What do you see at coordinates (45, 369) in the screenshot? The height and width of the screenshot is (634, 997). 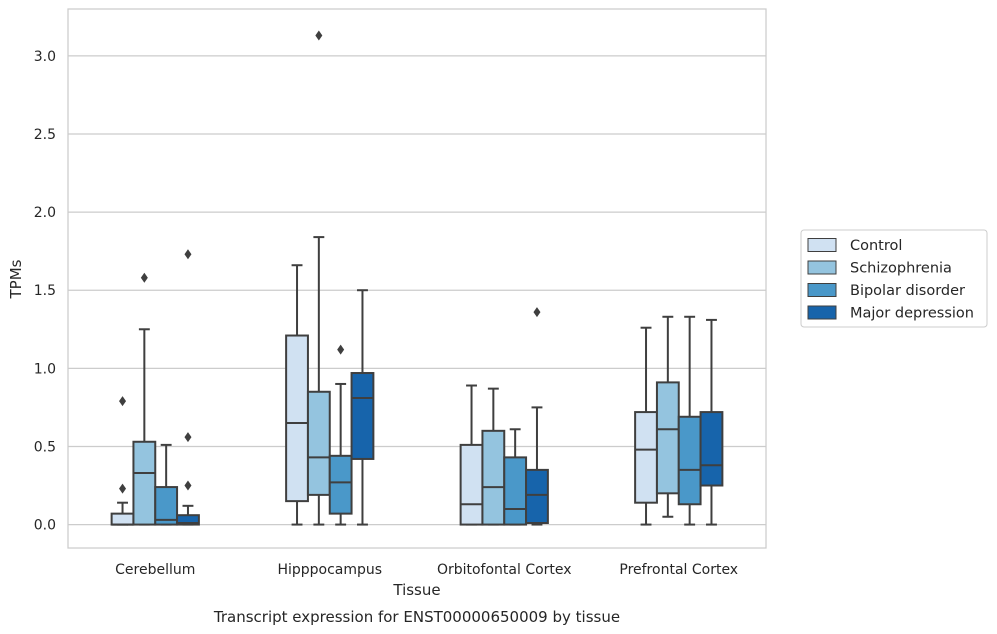 I see `y-tick-label: 1.0` at bounding box center [45, 369].